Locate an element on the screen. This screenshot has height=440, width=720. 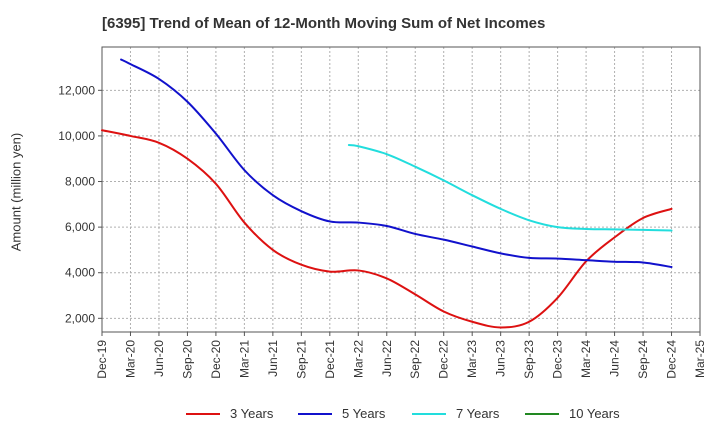
x-tick-label: Mar-21 is located at coordinates (244, 359).